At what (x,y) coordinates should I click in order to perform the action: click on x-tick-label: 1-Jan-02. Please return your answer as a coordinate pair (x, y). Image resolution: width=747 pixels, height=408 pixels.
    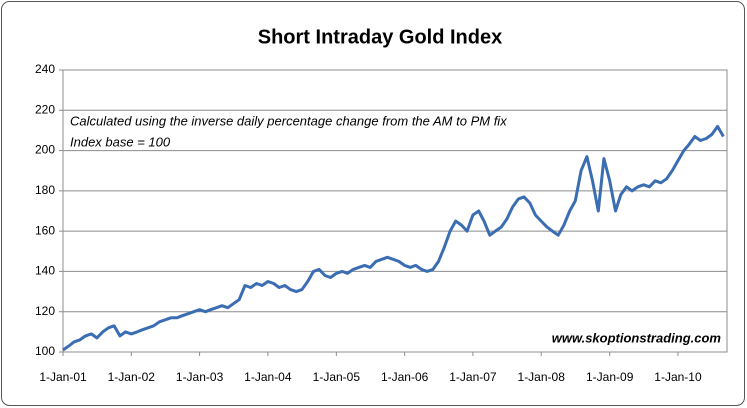
    Looking at the image, I should click on (132, 377).